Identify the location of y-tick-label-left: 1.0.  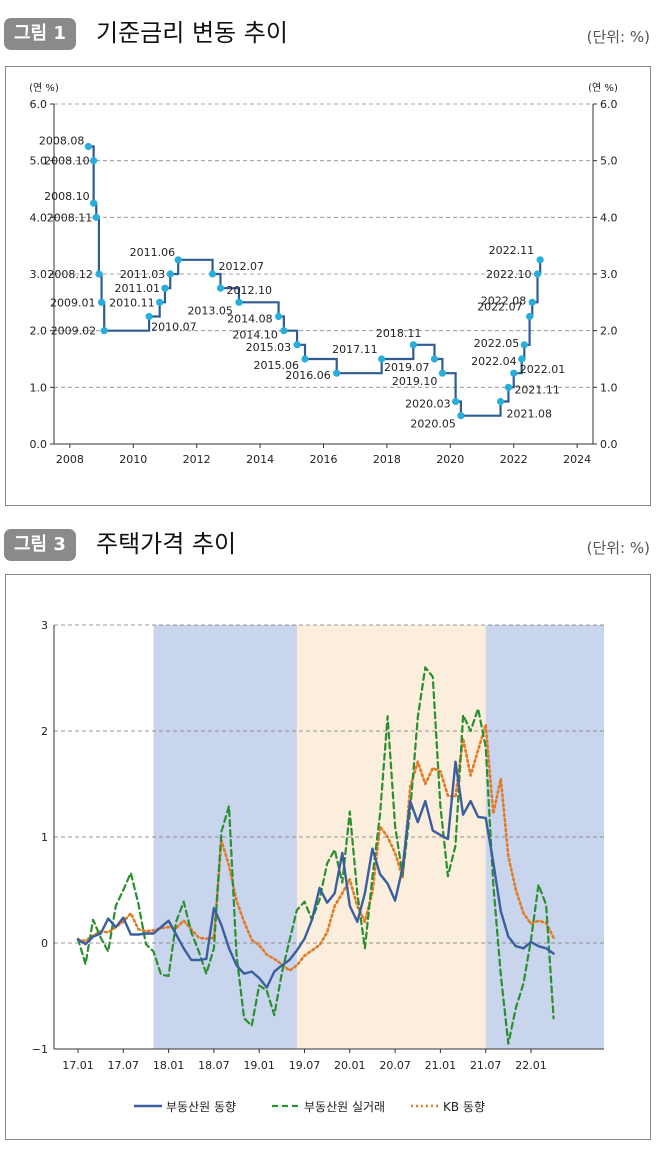
(39, 387).